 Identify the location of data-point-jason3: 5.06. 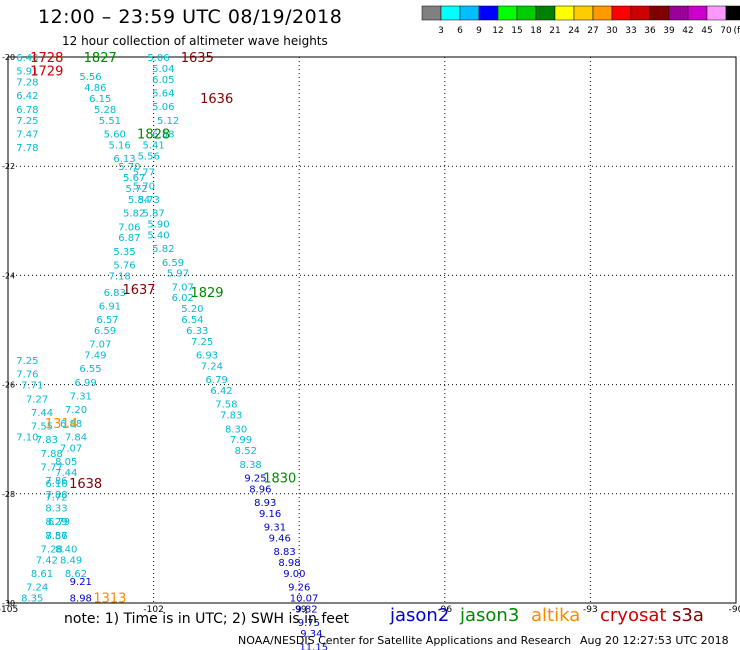
(163, 107).